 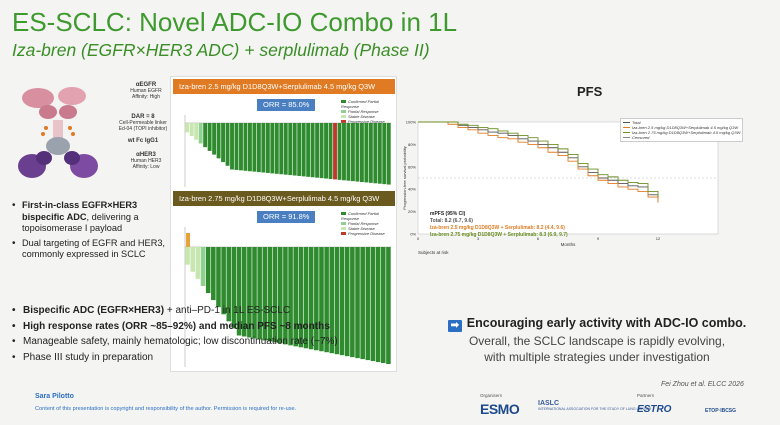 I want to click on presenter-name: Sara Pilotto, so click(x=54, y=396).